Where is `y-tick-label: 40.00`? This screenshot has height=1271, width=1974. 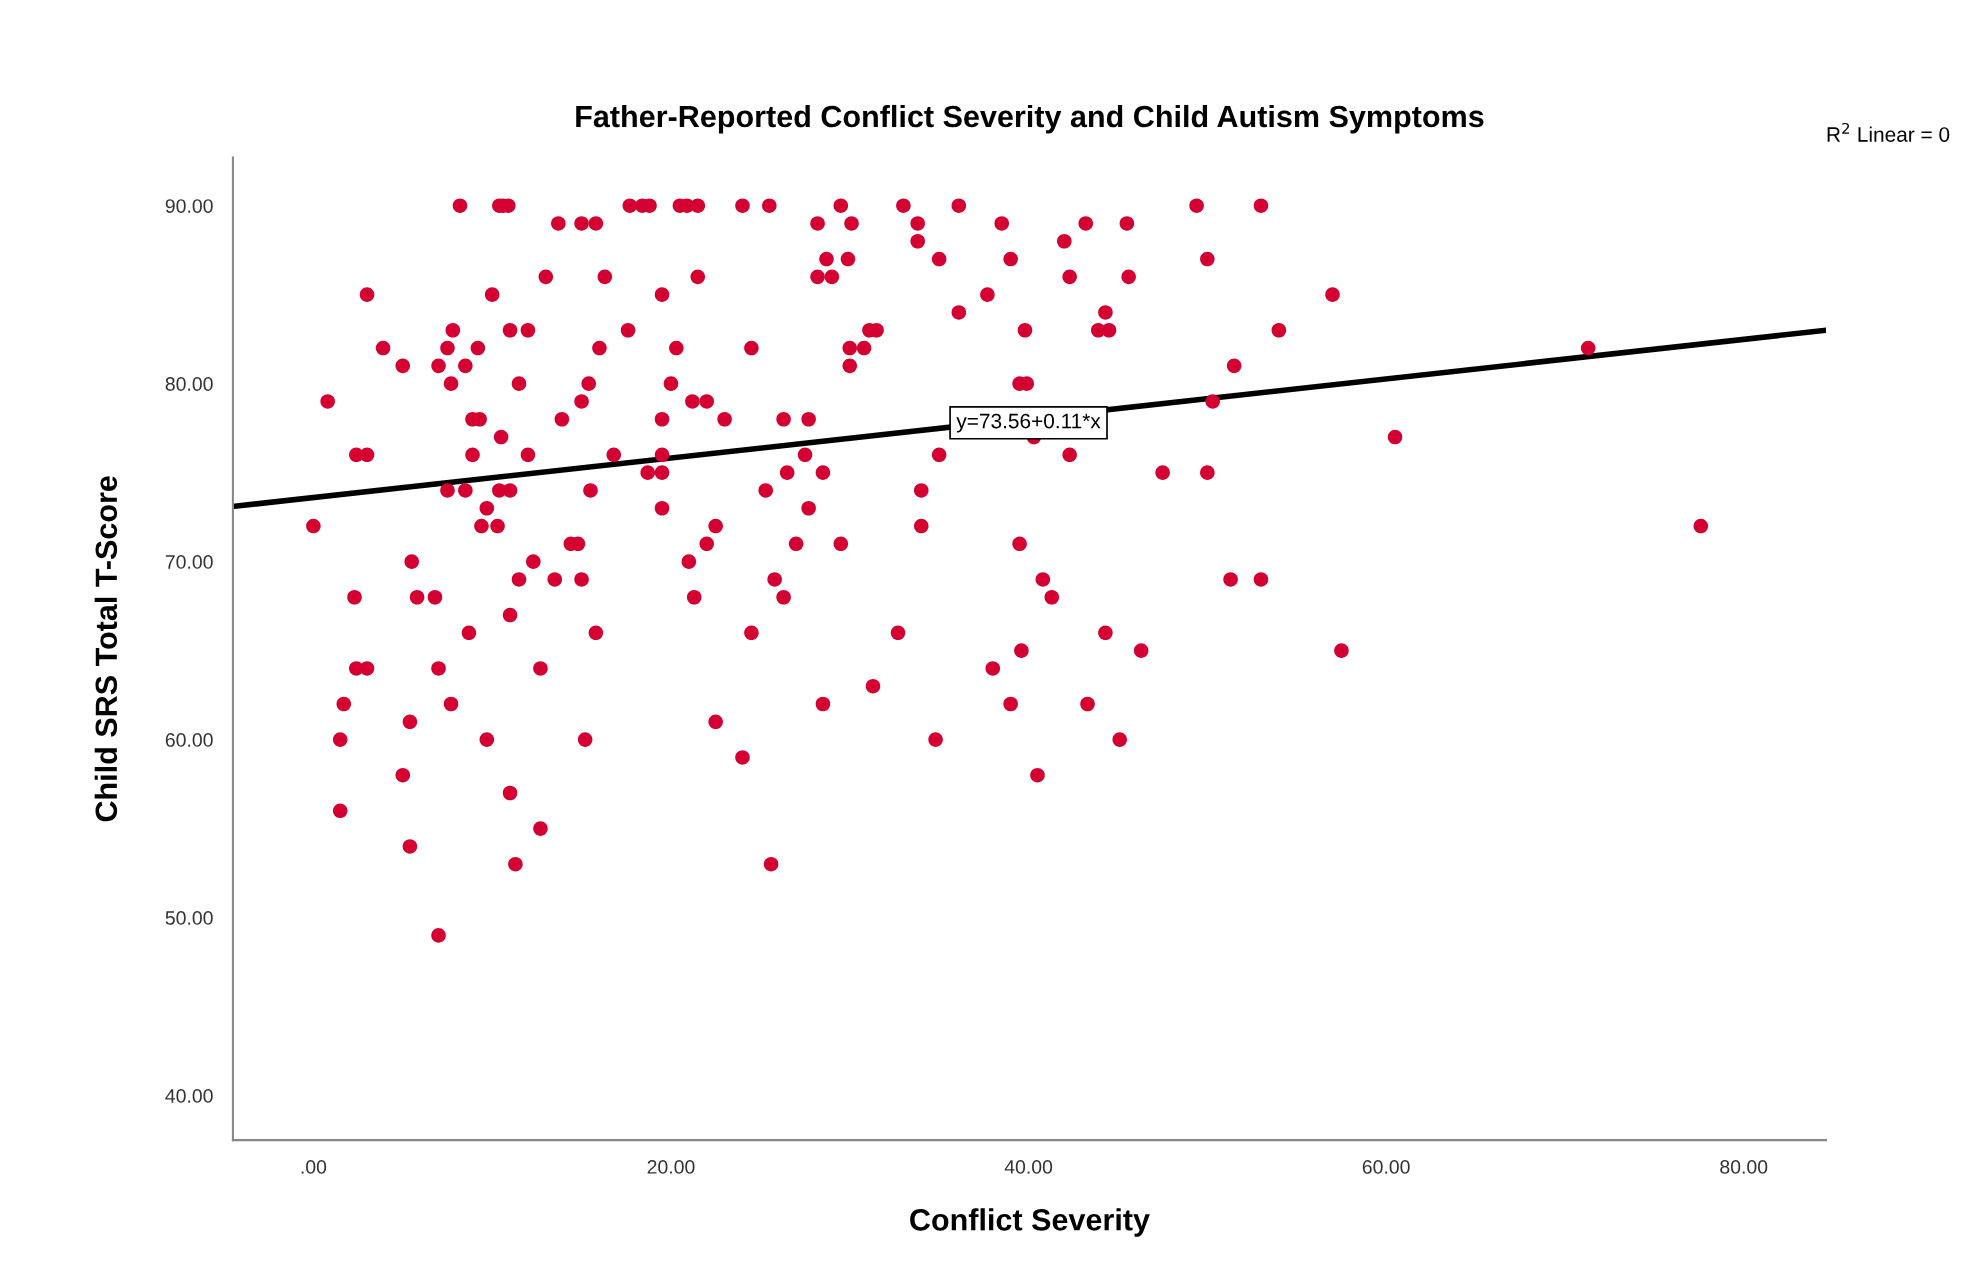 y-tick-label: 40.00 is located at coordinates (189, 1096).